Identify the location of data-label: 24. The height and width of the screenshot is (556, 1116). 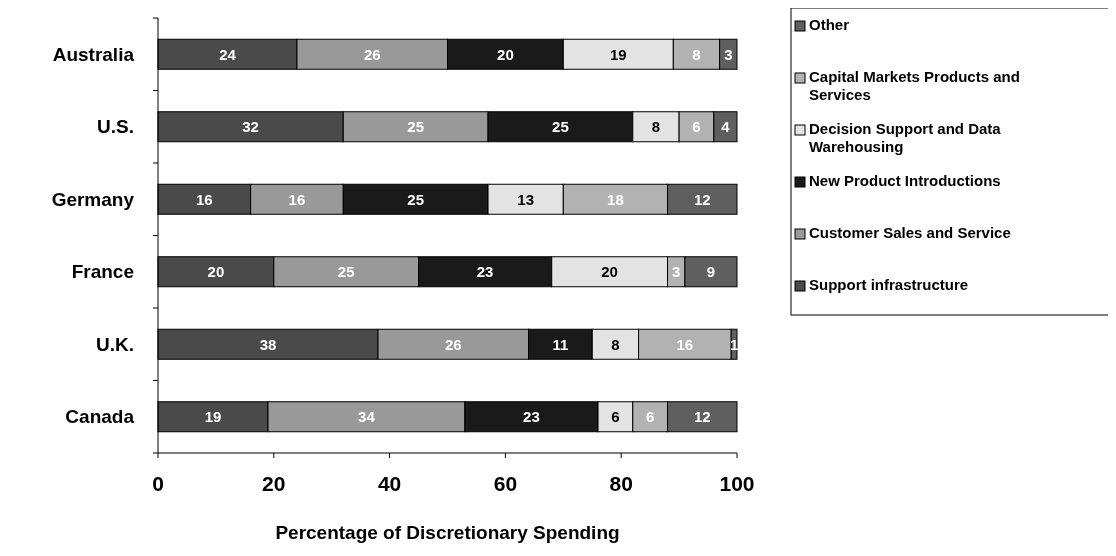
(228, 54).